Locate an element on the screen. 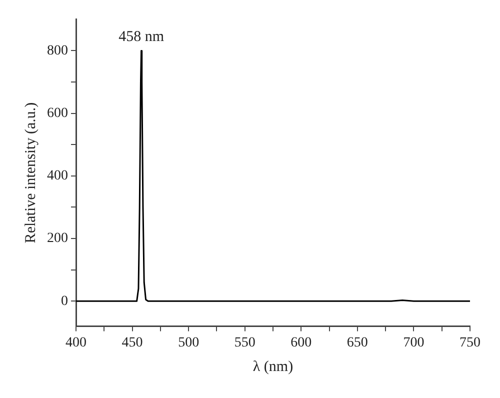 This screenshot has height=398, width=500. x-tick-label: 450 is located at coordinates (132, 342).